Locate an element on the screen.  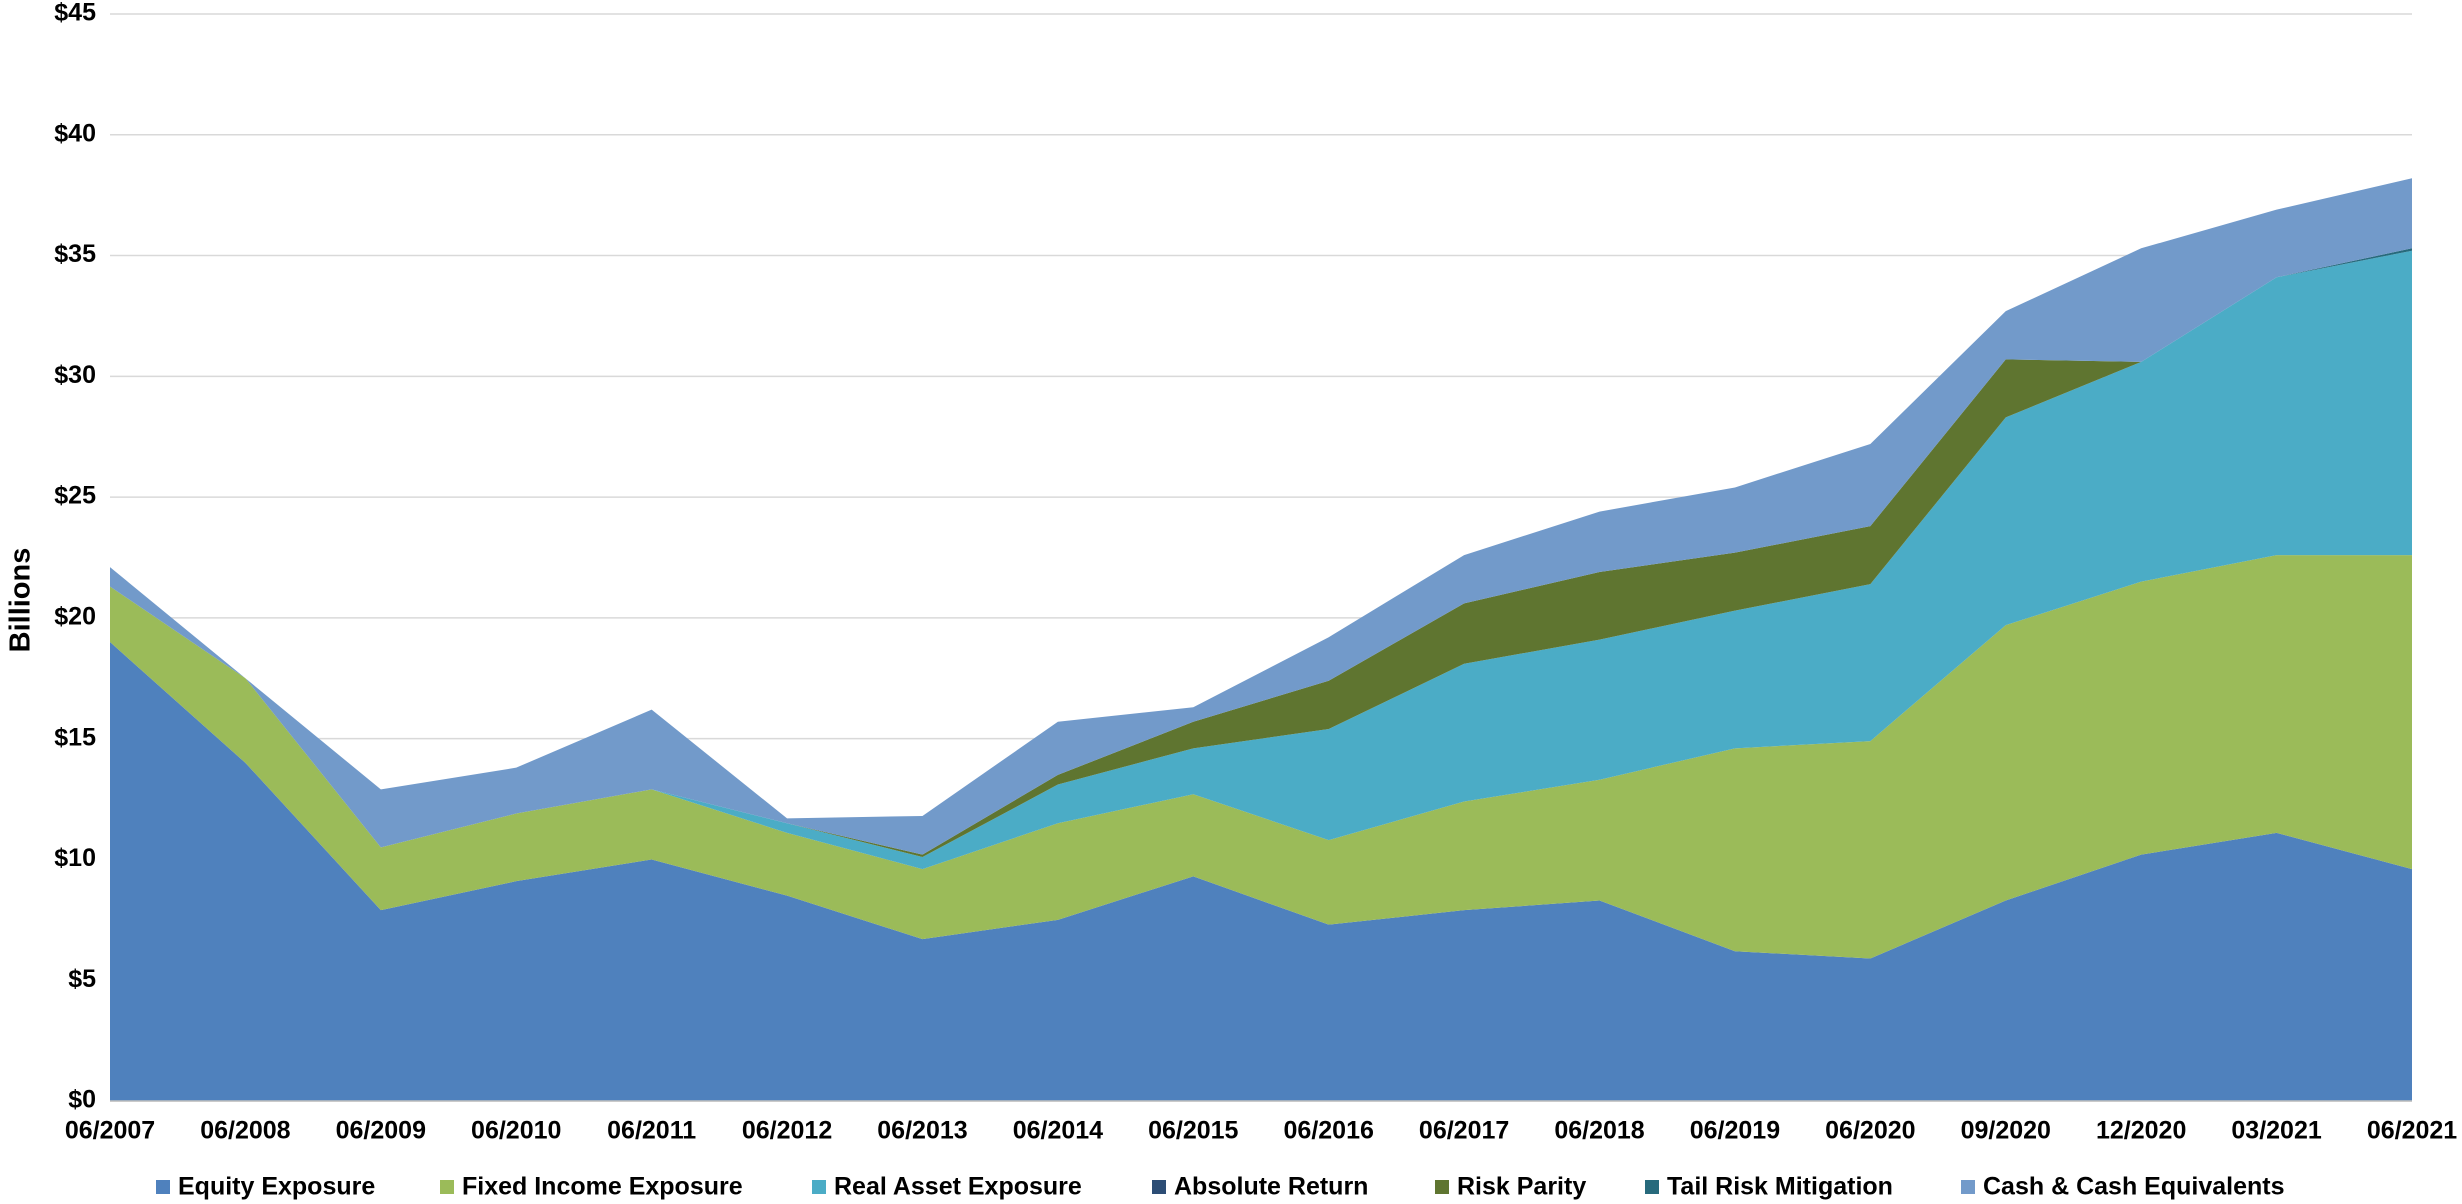
x-tick-label: 06/2008 is located at coordinates (245, 1131).